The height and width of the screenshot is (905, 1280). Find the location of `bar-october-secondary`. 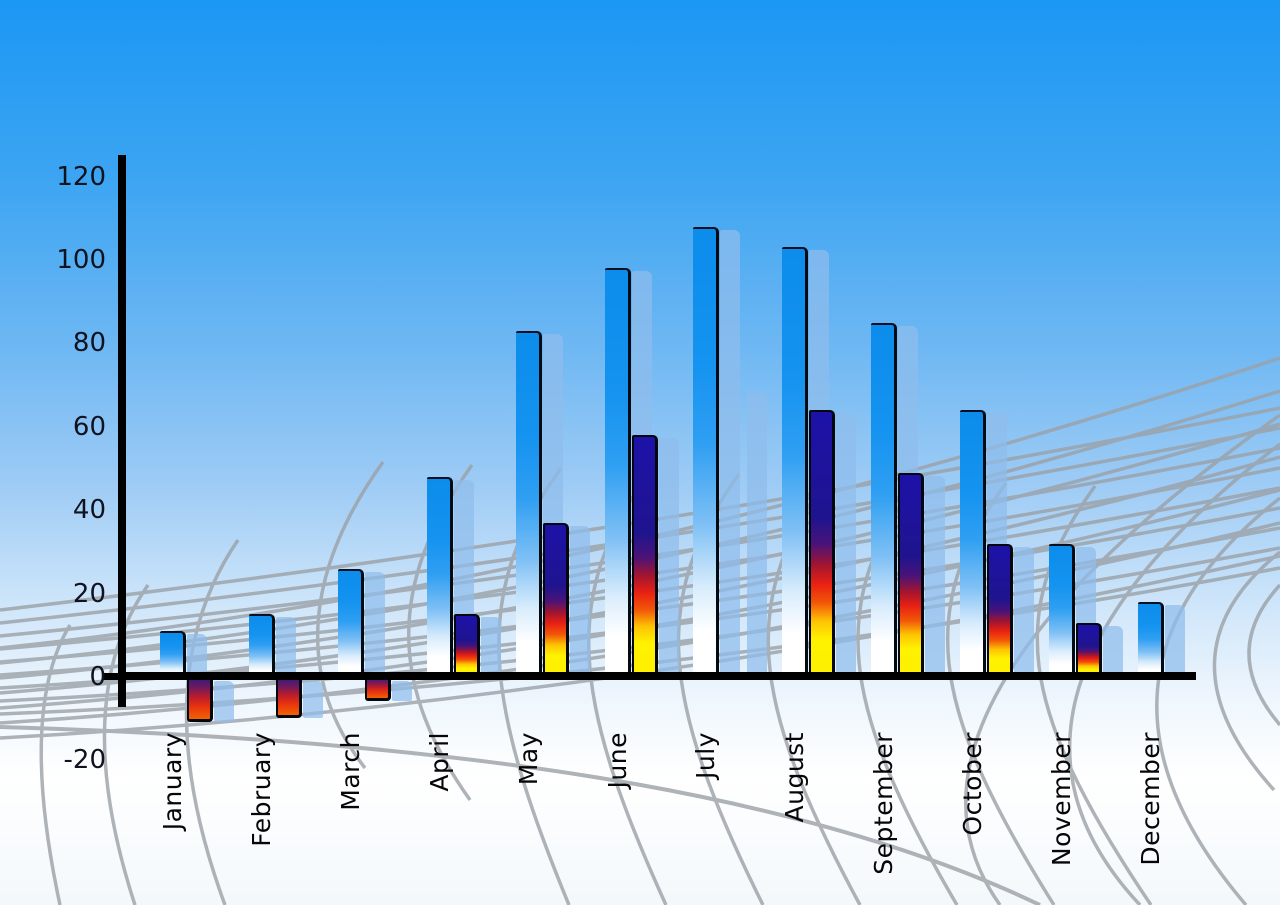

bar-october-secondary is located at coordinates (1000, 610).